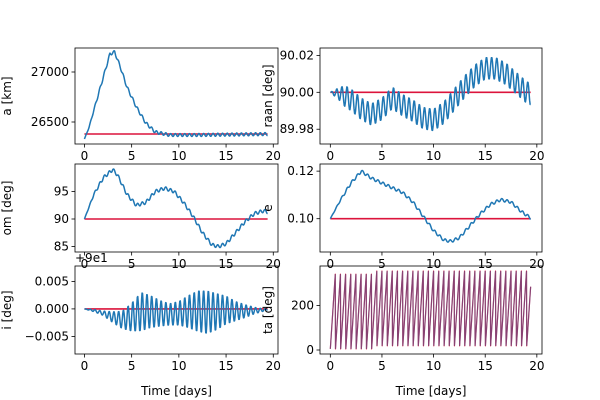 This screenshot has height=400, width=600. What do you see at coordinates (268, 95) in the screenshot?
I see `y-axis-label: raan [deg]` at bounding box center [268, 95].